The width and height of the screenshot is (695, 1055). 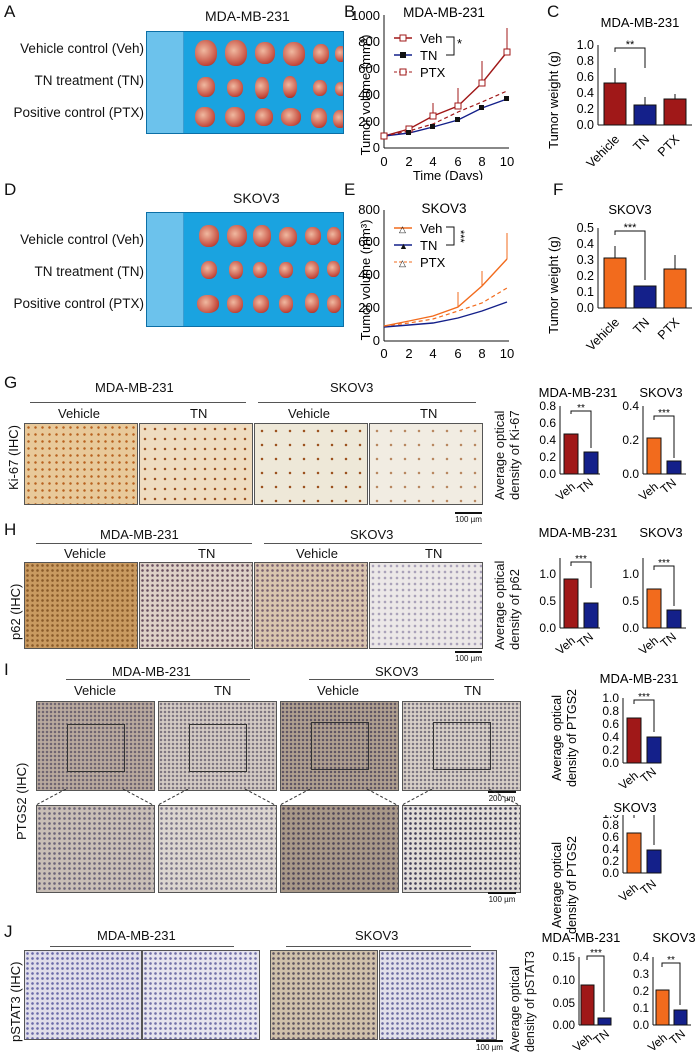 What do you see at coordinates (502, 898) in the screenshot?
I see `scale-bar-i-bottom: 100 µm` at bounding box center [502, 898].